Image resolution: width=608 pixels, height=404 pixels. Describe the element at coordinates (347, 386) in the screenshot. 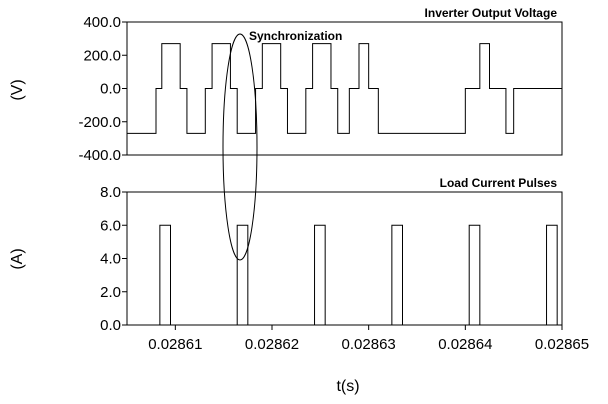

I see `x-axis-label: t(s)` at that location.